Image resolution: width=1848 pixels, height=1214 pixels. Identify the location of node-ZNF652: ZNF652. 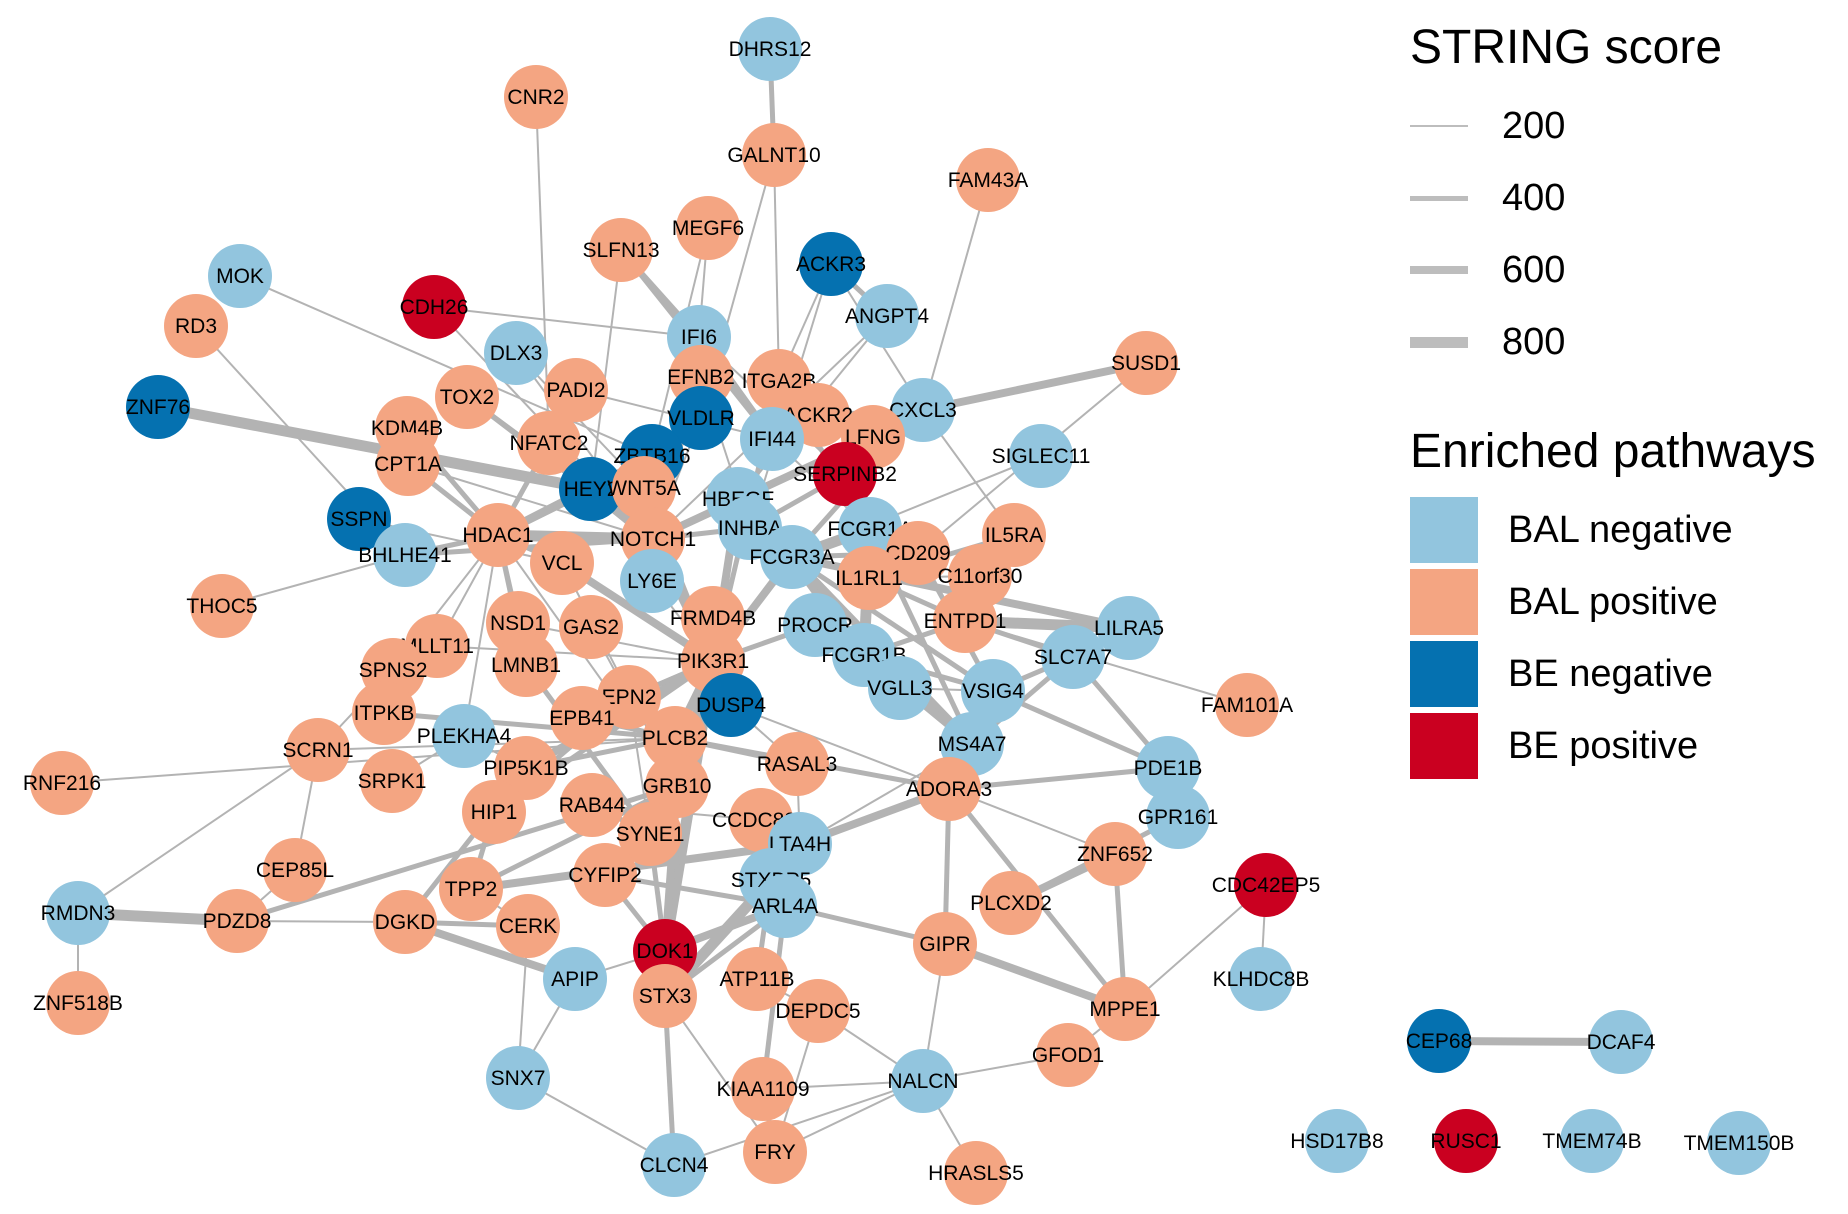
(1115, 854).